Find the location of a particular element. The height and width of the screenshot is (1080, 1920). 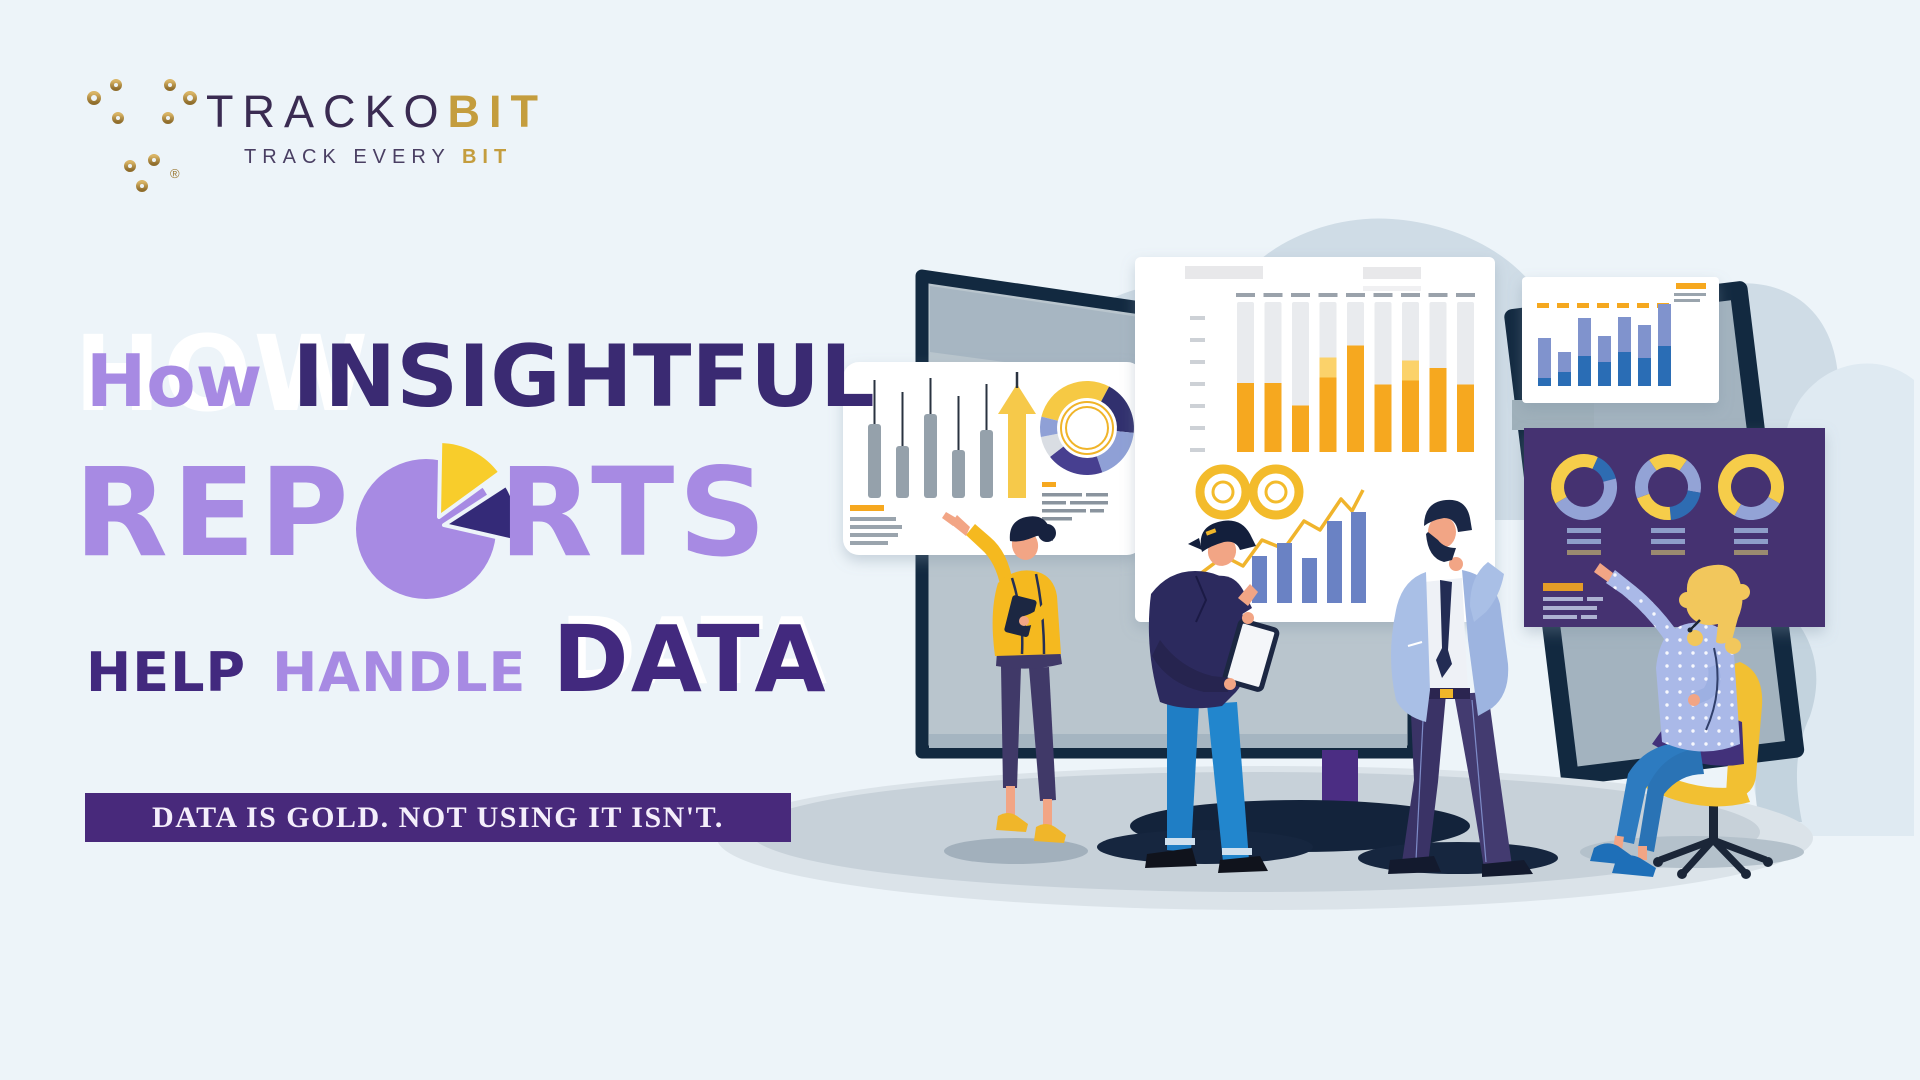

chair-star-base is located at coordinates (1713, 855).